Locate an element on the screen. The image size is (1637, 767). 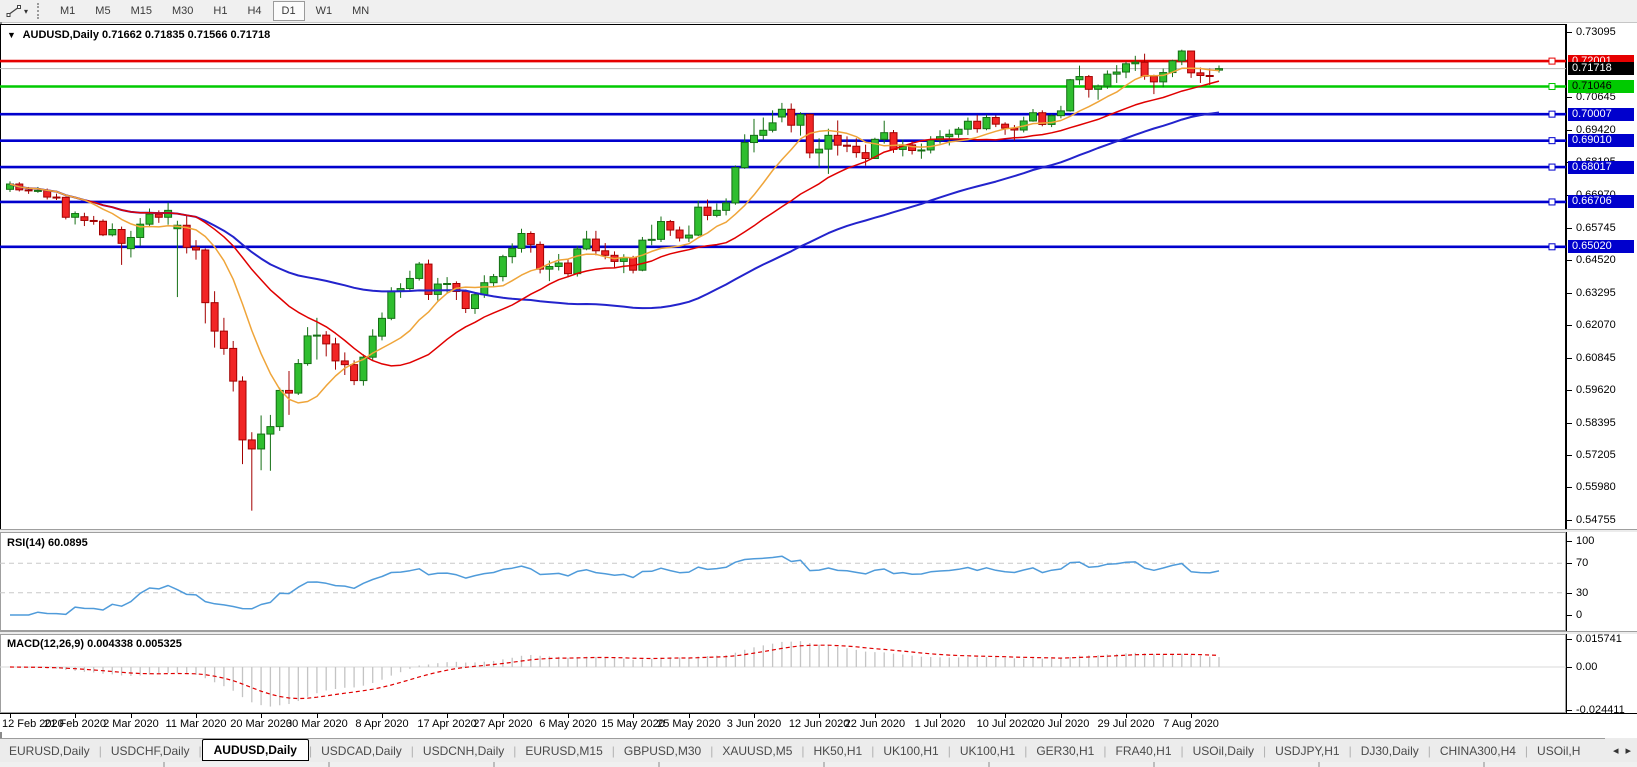
price-tick-label: 0.60845 is located at coordinates (1596, 357).